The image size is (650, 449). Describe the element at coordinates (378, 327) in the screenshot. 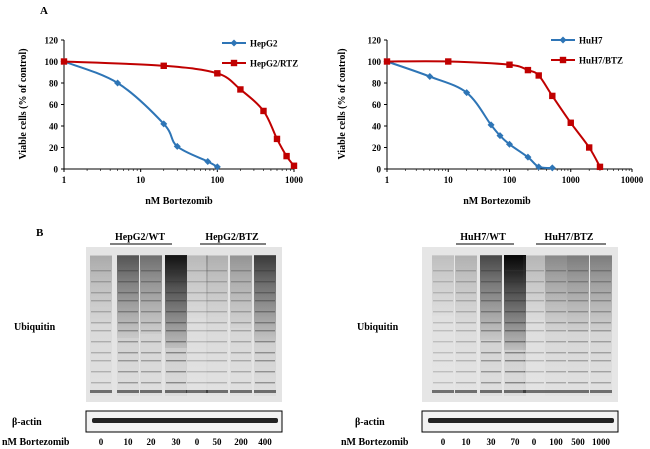

I see `blot-right-protein-label: Ubiquitin` at that location.